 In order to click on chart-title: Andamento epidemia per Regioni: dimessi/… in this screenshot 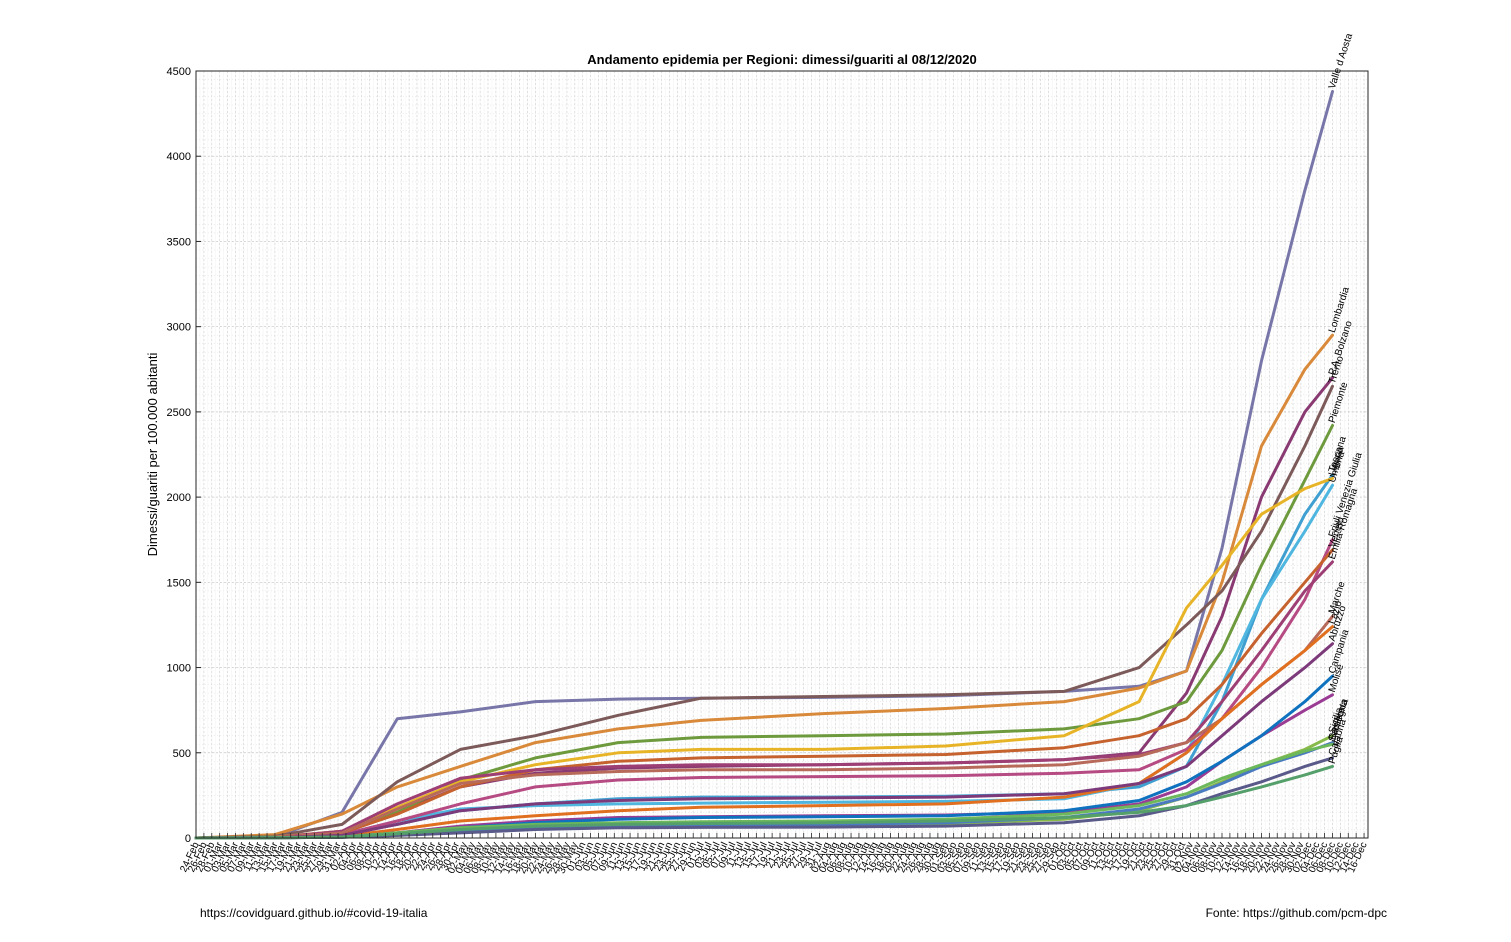, I will do `click(781, 59)`.